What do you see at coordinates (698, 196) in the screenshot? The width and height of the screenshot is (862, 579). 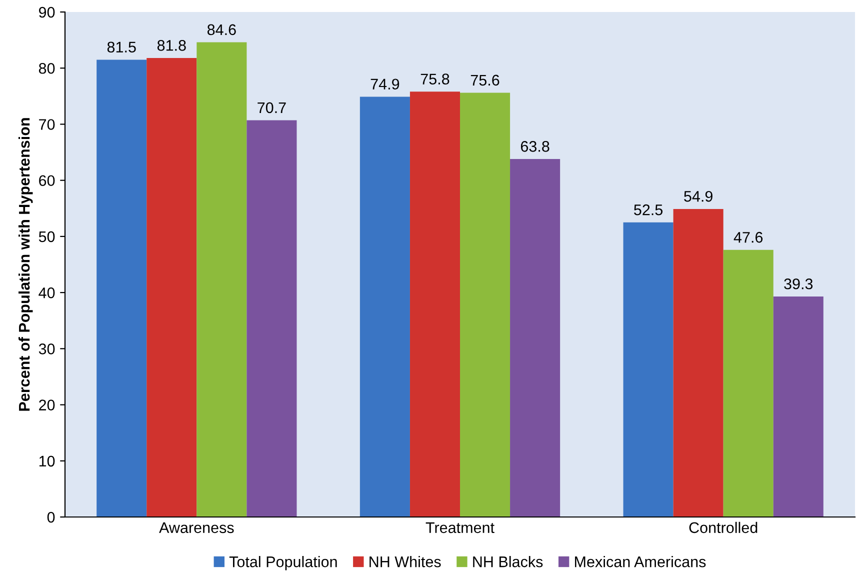 I see `data-label: 54.9` at bounding box center [698, 196].